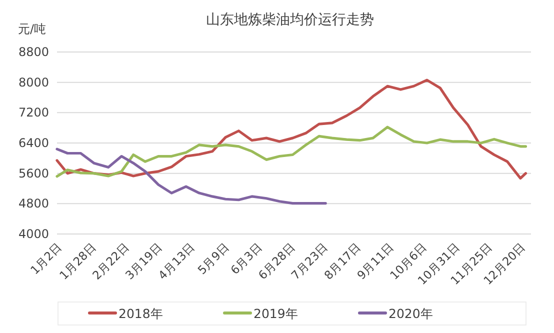  I want to click on y-tick-label: 4000, so click(33, 234).